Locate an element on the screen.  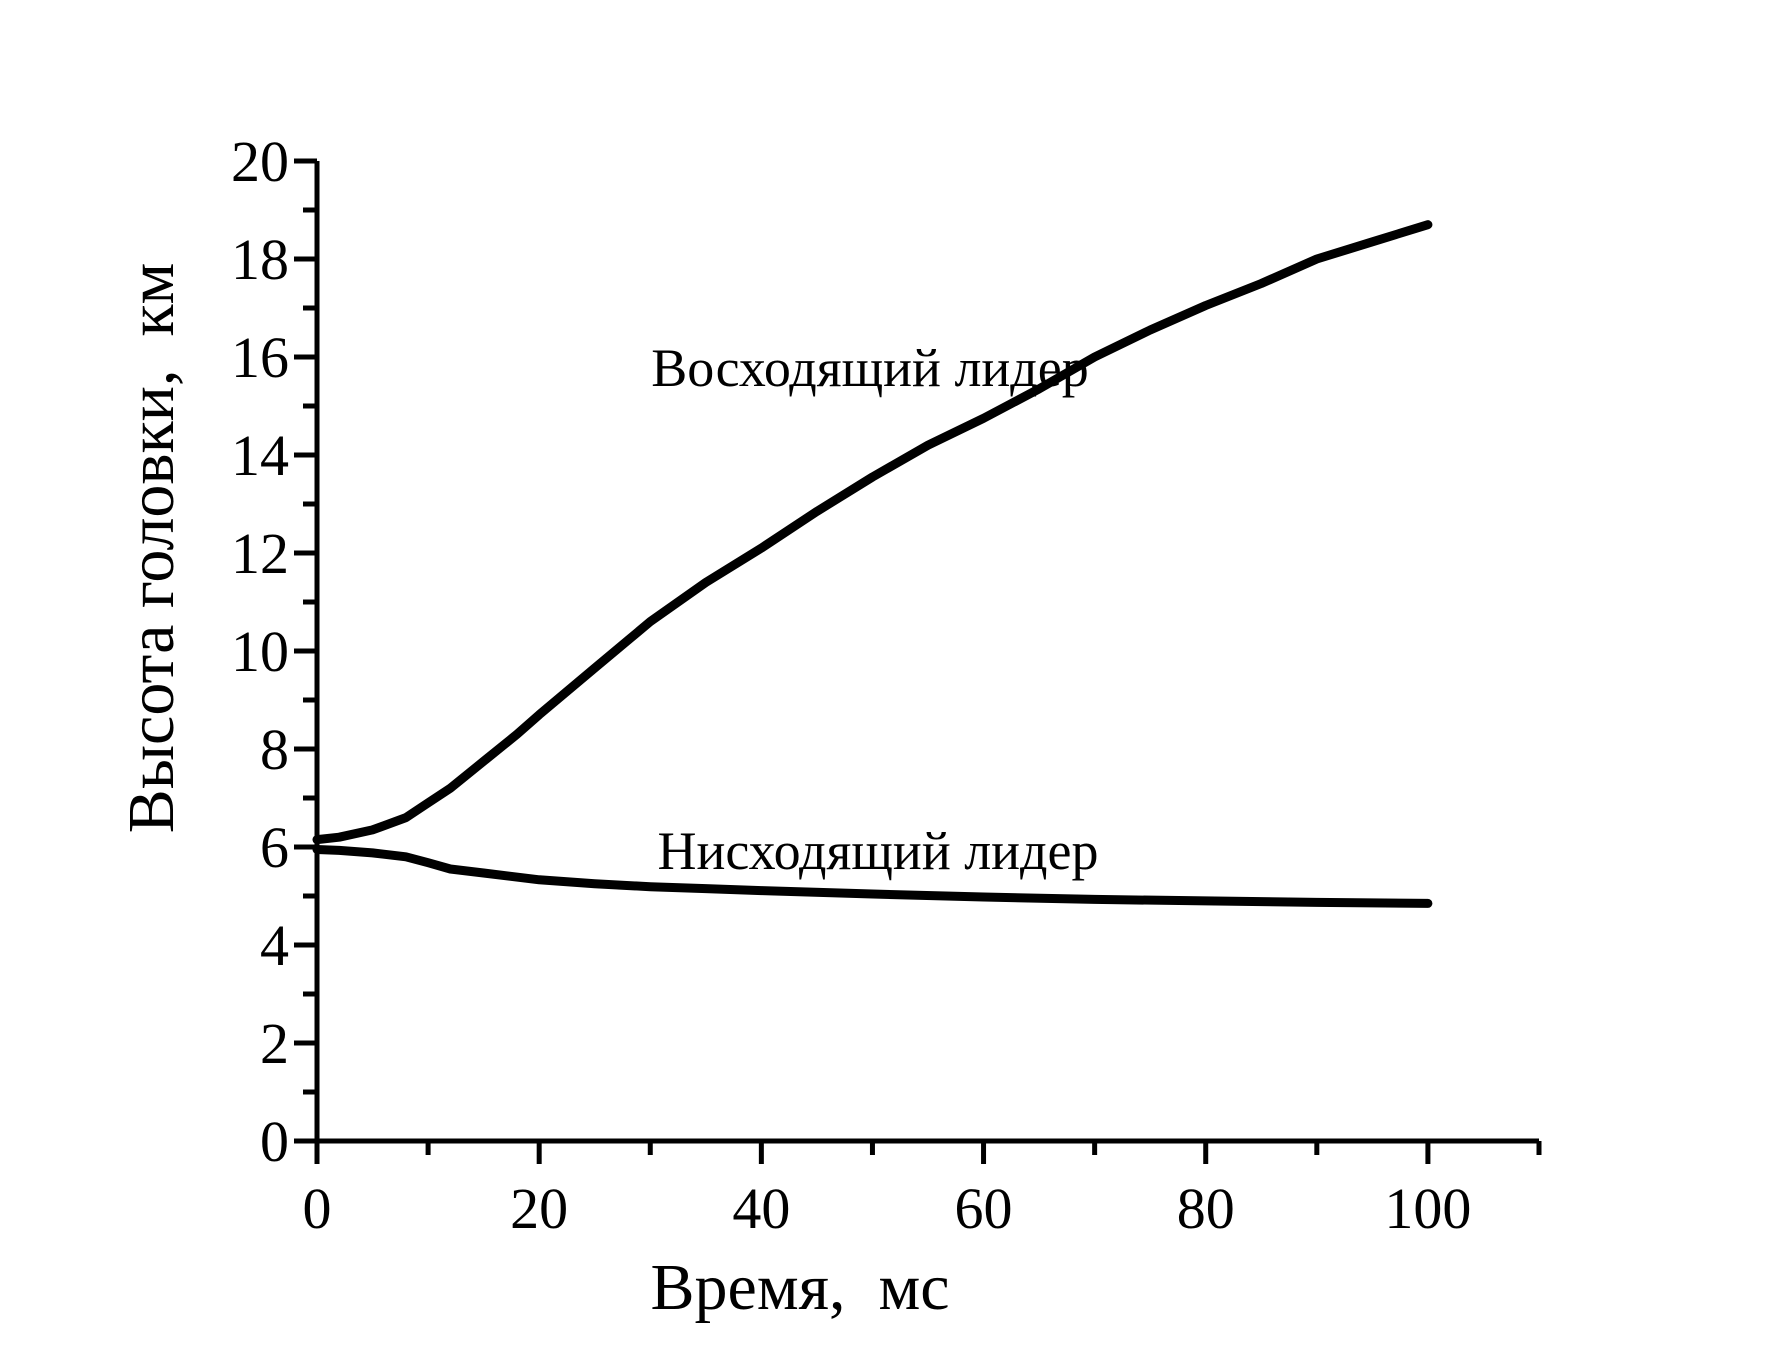
x-tick-label: 40 is located at coordinates (761, 1208).